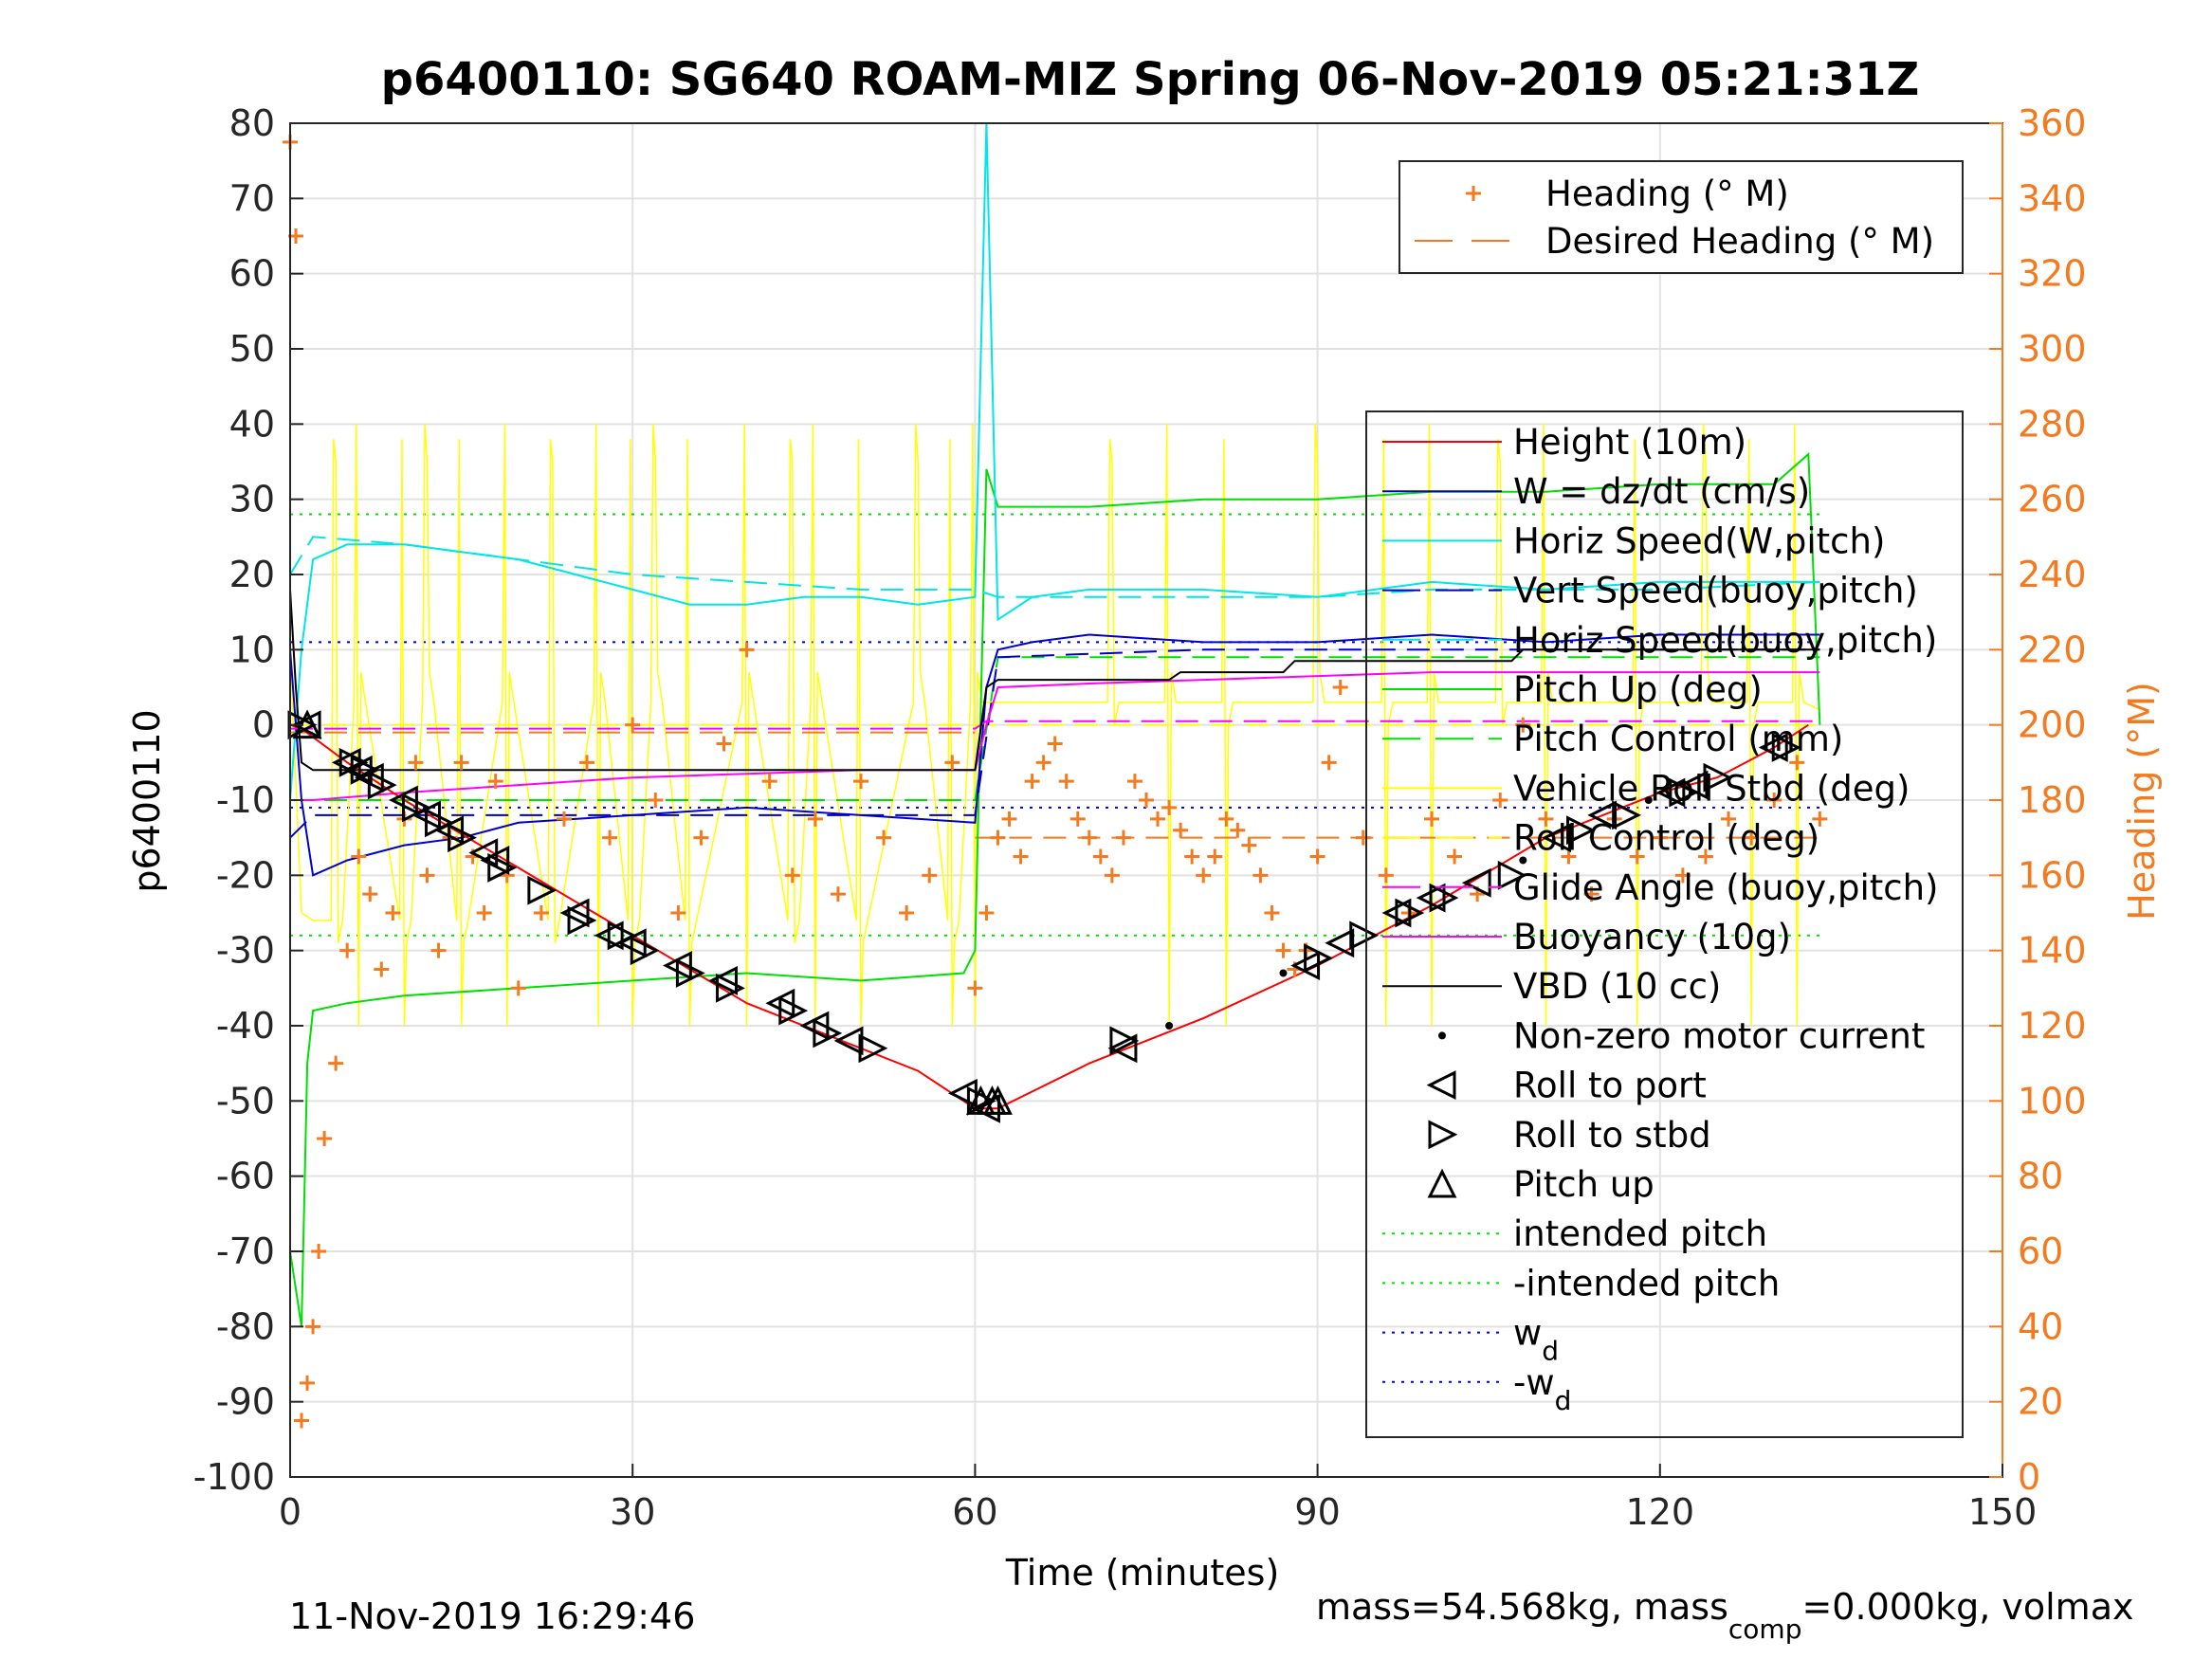  What do you see at coordinates (252, 123) in the screenshot?
I see `y-tick-label: 80` at bounding box center [252, 123].